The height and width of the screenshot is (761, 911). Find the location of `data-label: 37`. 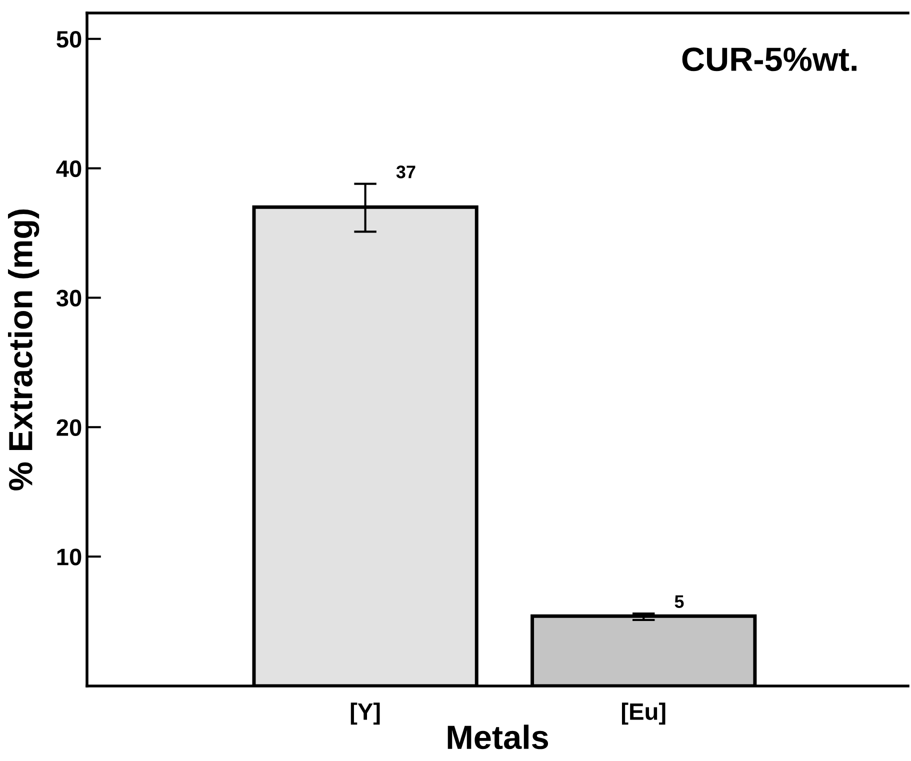

data-label: 37 is located at coordinates (406, 172).